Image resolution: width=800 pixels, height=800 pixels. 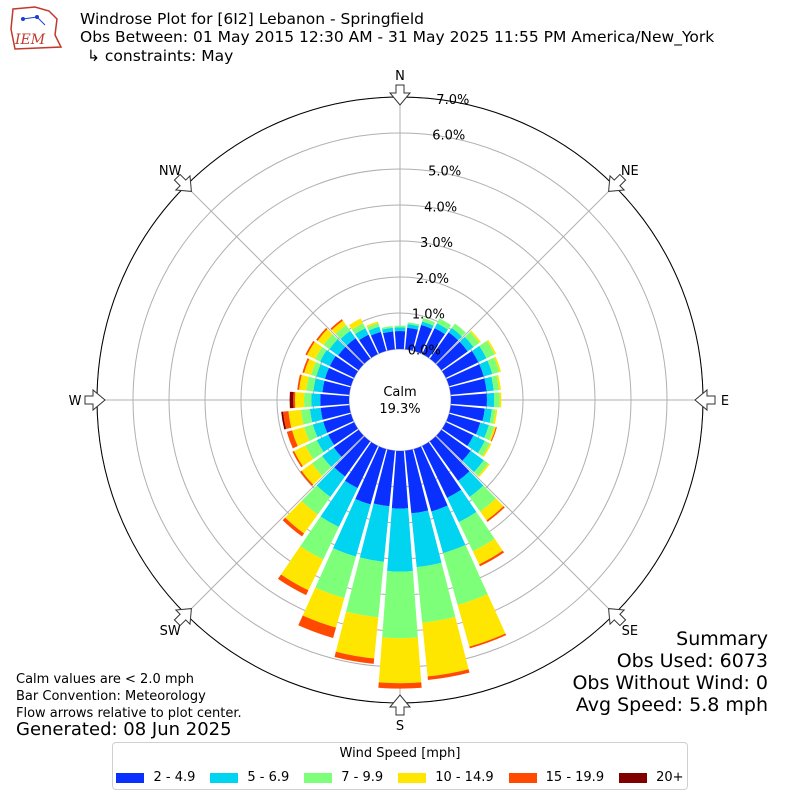 What do you see at coordinates (464, 777) in the screenshot?
I see `legend-label: 10 - 14.9` at bounding box center [464, 777].